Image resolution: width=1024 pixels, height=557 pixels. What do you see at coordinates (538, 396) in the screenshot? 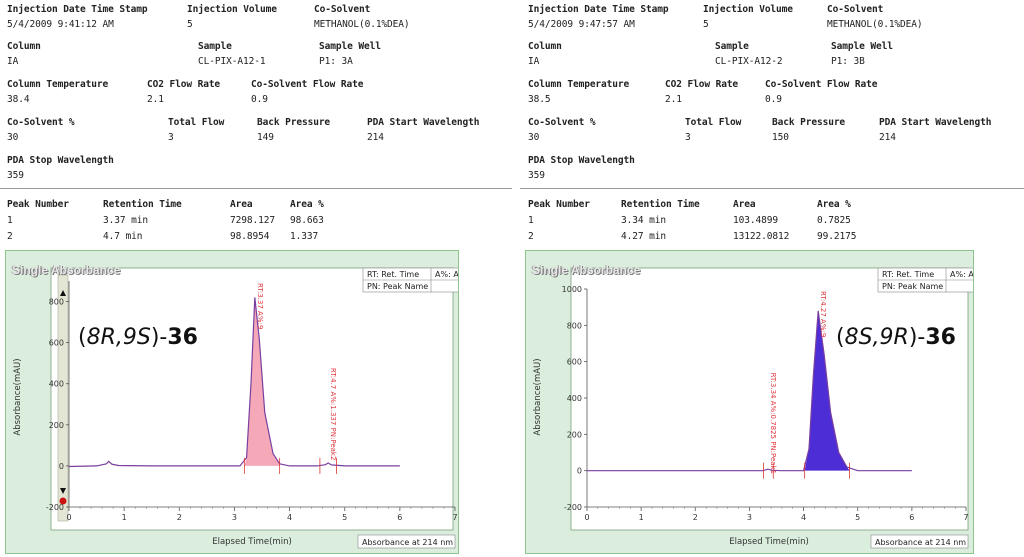
I see `y-axis-title: Absorbance(mAU)` at bounding box center [538, 396].